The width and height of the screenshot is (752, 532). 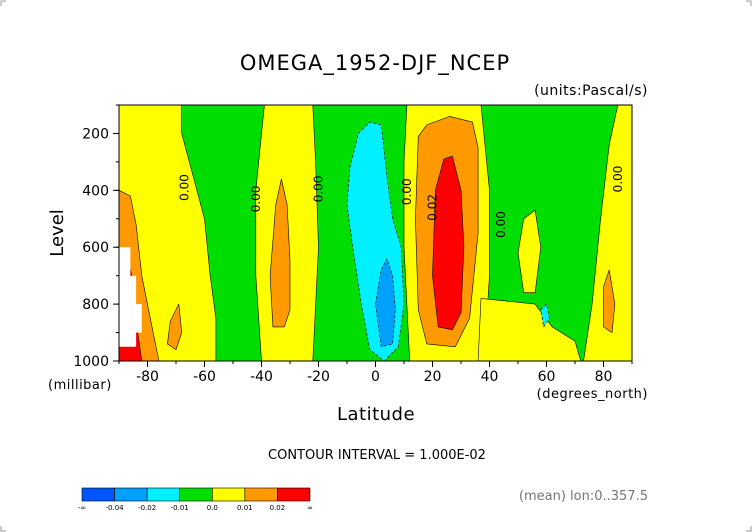 What do you see at coordinates (204, 377) in the screenshot?
I see `x-tick-label-1: -60` at bounding box center [204, 377].